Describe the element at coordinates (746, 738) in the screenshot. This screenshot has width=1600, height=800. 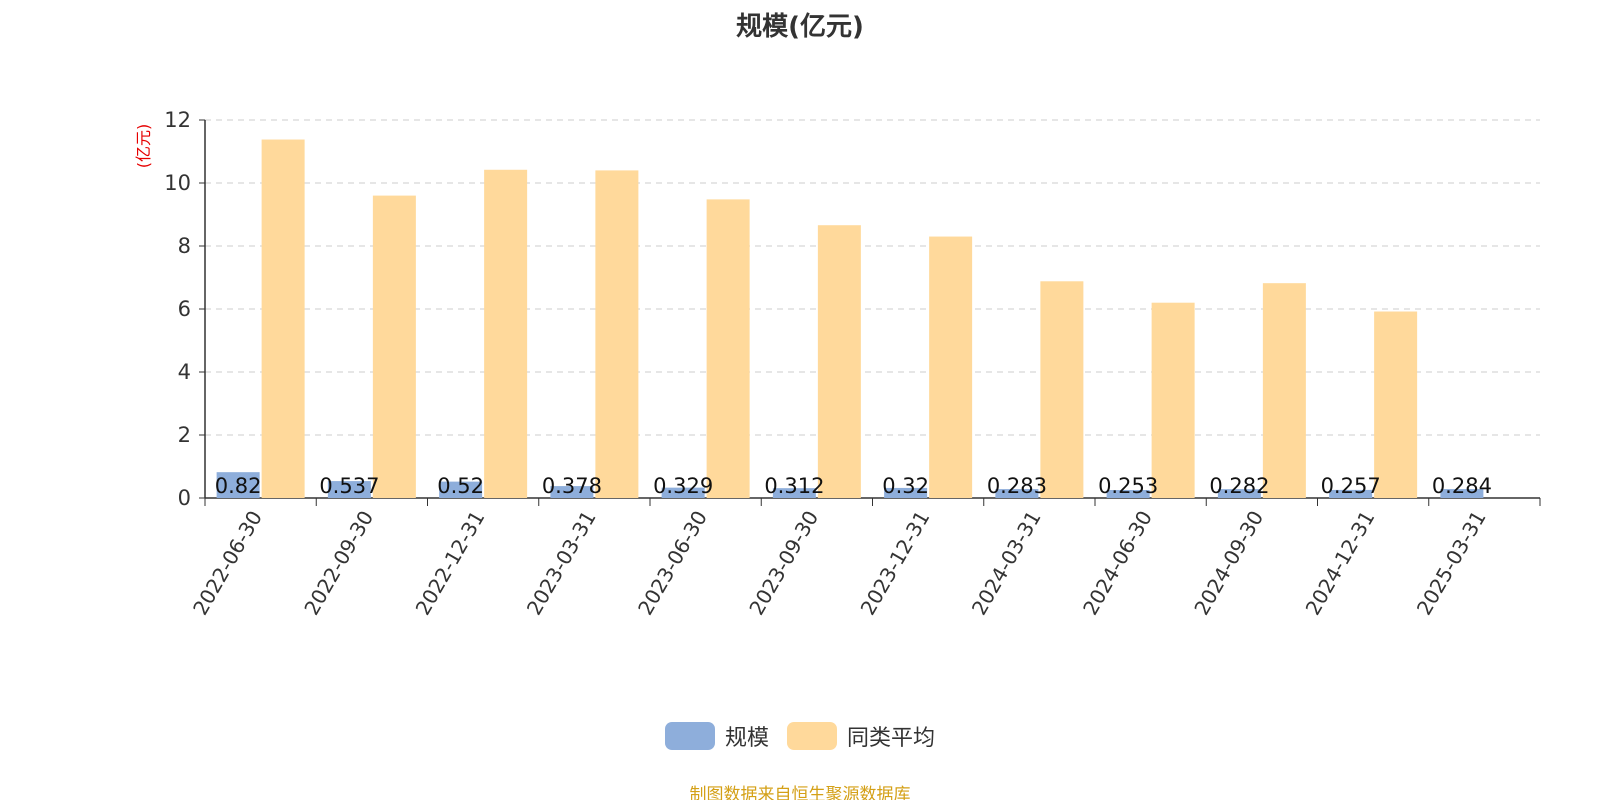
I see `legend-label-scale: 规模` at that location.